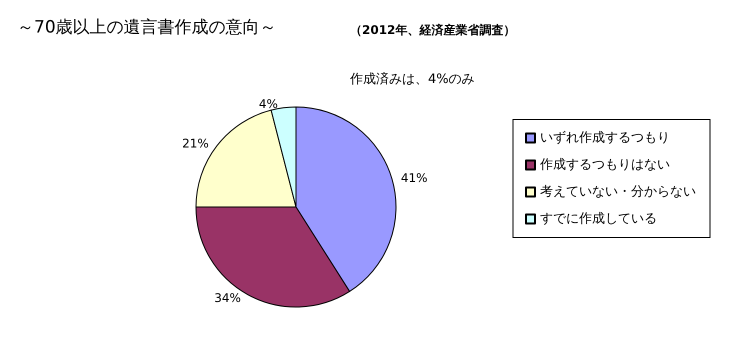  What do you see at coordinates (195, 143) in the screenshot?
I see `data-label: 21%` at bounding box center [195, 143].